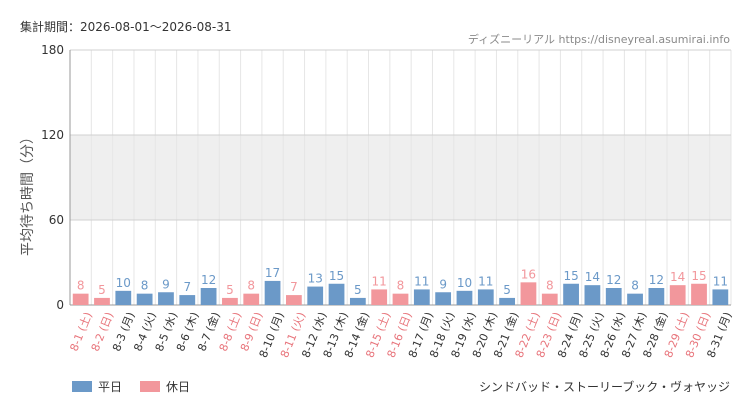  Describe the element at coordinates (528, 274) in the screenshot. I see `data-label: 16` at that location.